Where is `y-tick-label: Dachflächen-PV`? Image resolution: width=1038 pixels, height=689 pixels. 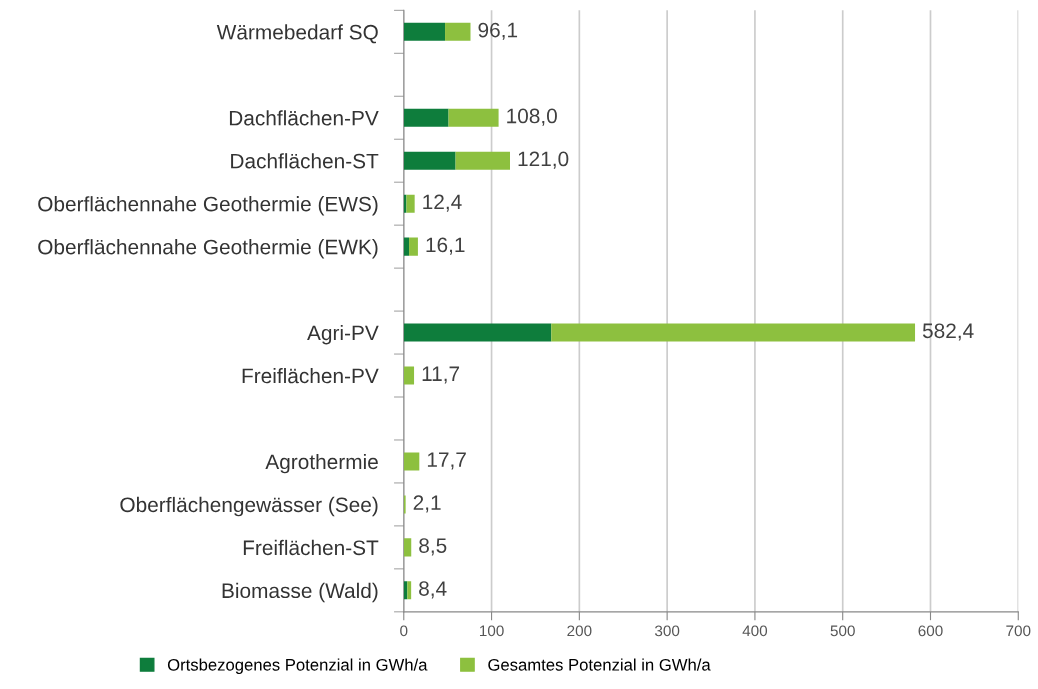 y-tick-label: Dachflächen-PV is located at coordinates (304, 118).